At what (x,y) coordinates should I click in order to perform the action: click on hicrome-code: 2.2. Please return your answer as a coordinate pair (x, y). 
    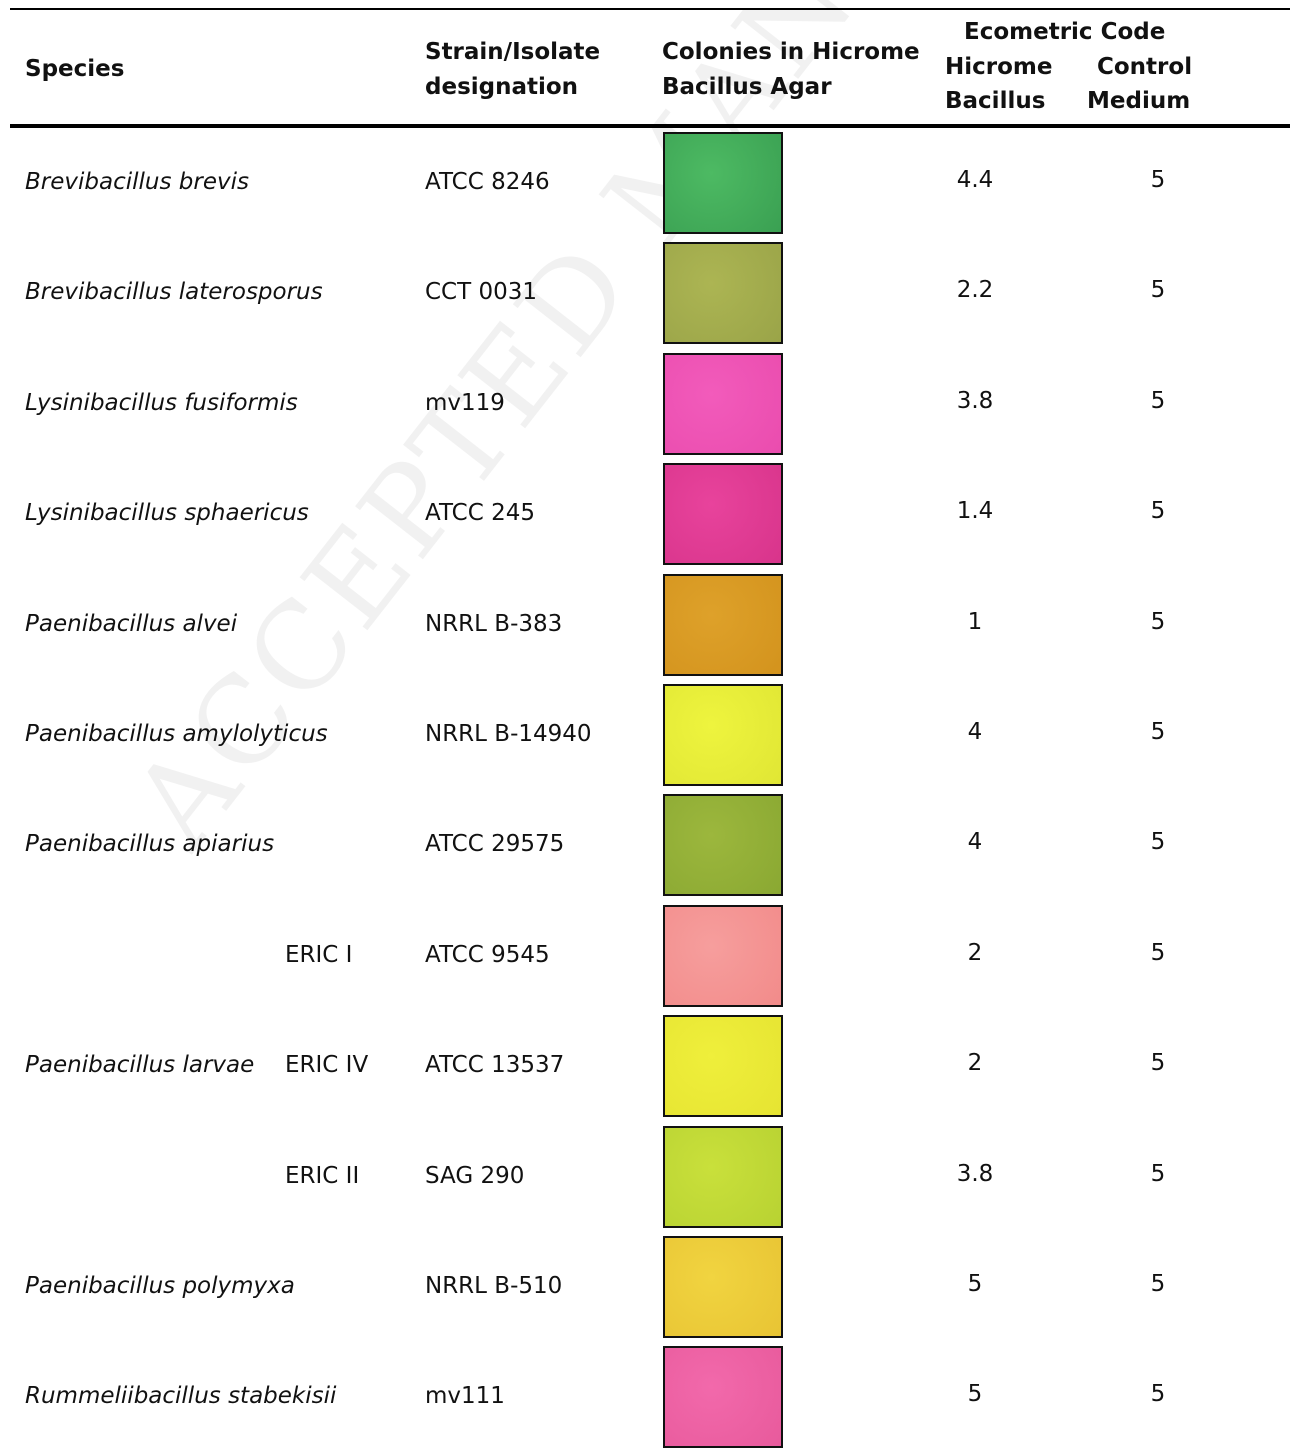
    Looking at the image, I should click on (975, 290).